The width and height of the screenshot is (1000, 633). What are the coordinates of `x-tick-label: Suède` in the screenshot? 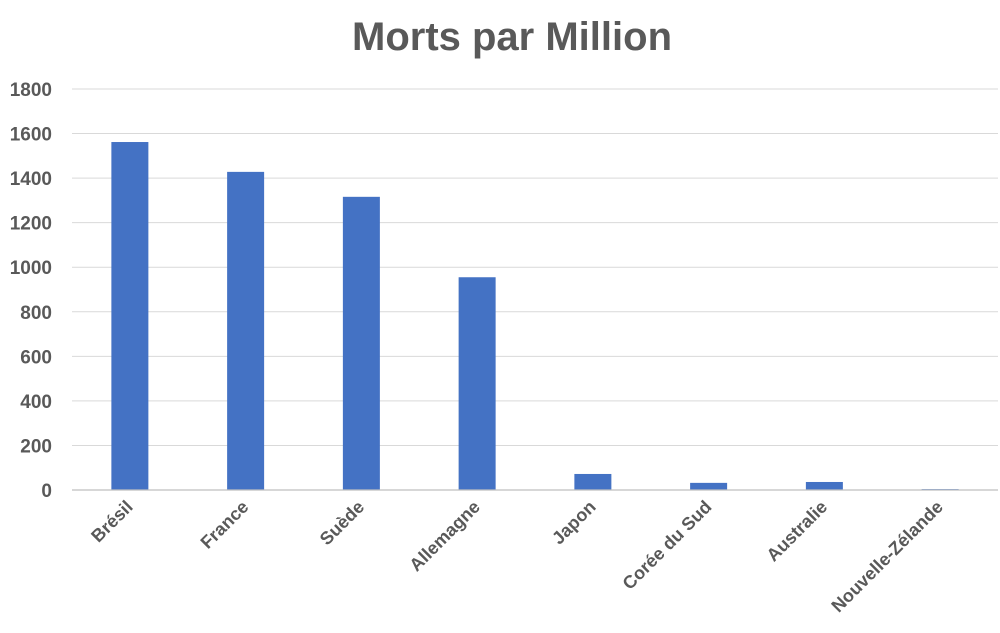 It's located at (342, 523).